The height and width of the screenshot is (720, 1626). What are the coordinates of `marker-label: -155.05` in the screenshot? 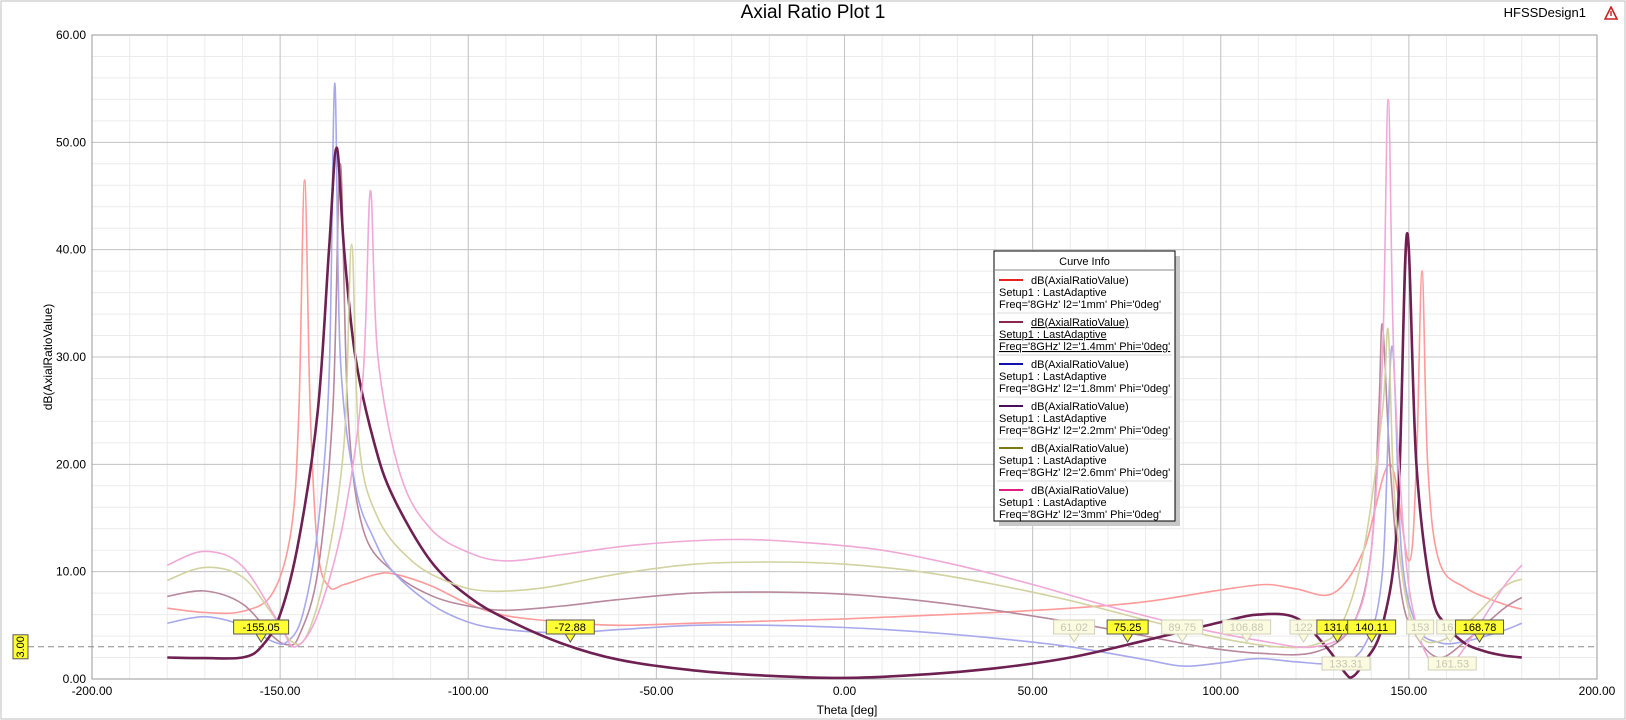 It's located at (260, 628).